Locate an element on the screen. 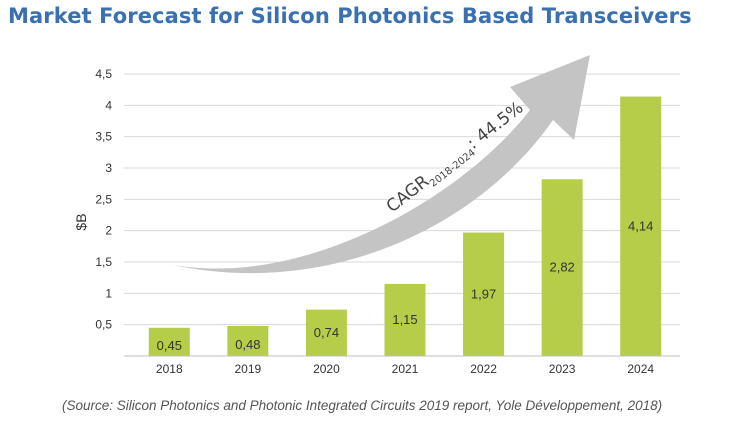  y-tick-label: 1,5 is located at coordinates (103, 262).